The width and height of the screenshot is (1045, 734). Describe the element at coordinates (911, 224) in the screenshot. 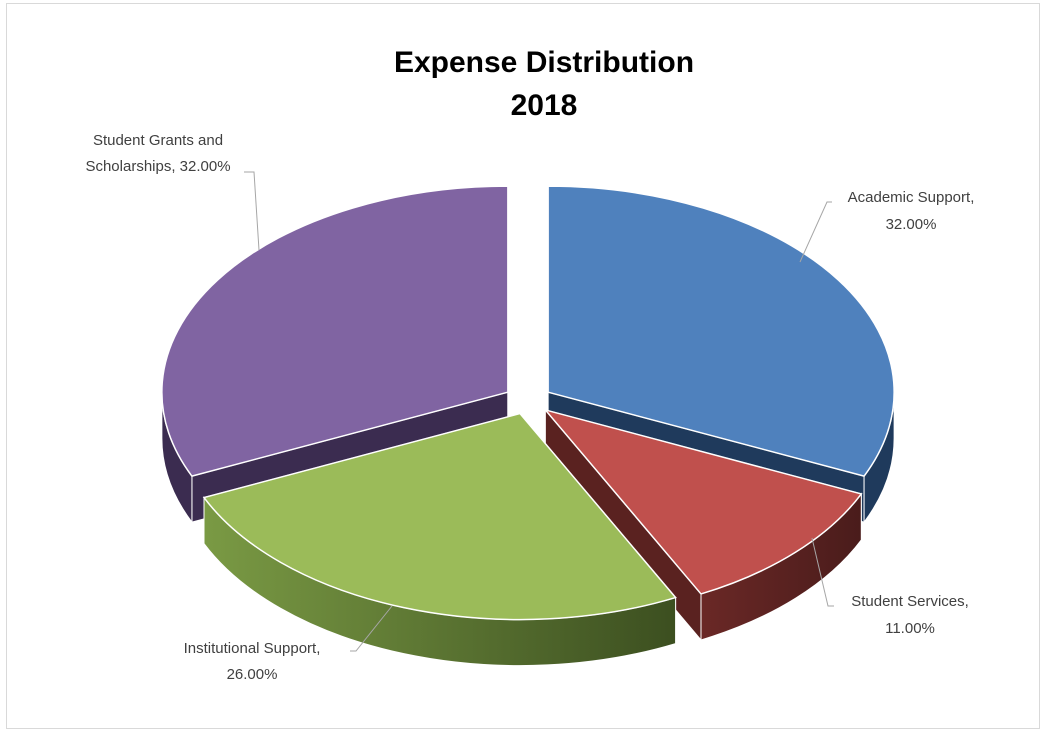

I see `svg-text: 32.00%` at that location.